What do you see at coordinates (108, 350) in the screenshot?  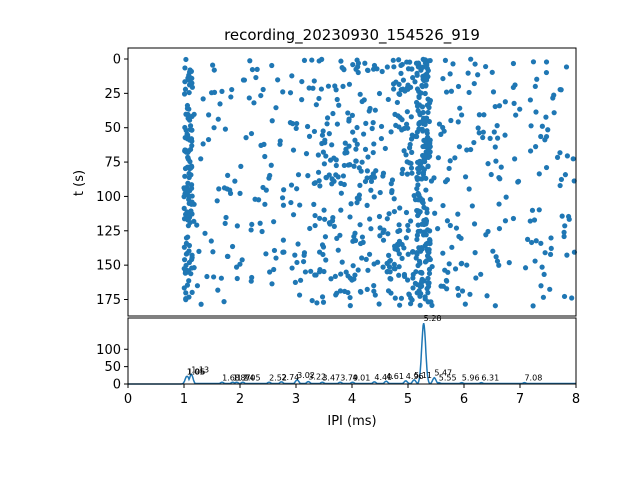 I see `y-tick-label: 100` at bounding box center [108, 350].